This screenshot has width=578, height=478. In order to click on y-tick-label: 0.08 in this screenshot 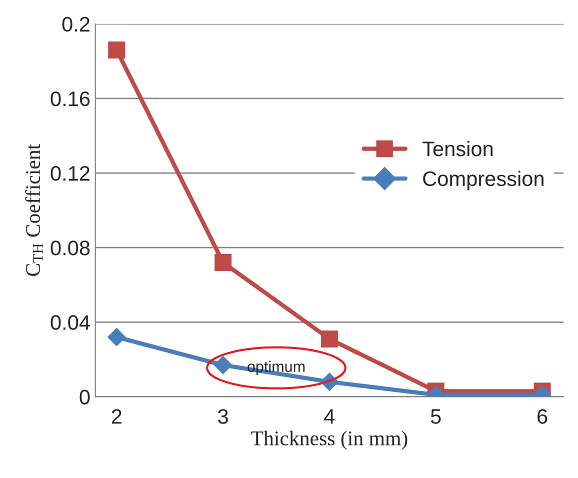, I will do `click(70, 248)`.